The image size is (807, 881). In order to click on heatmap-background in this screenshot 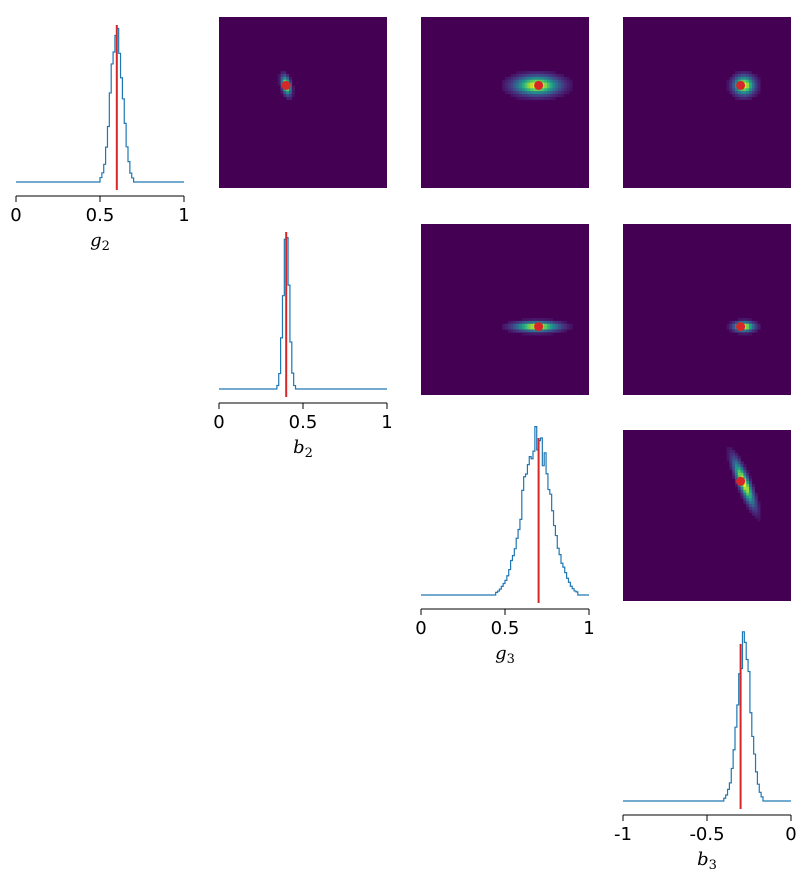, I will do `click(303, 102)`.